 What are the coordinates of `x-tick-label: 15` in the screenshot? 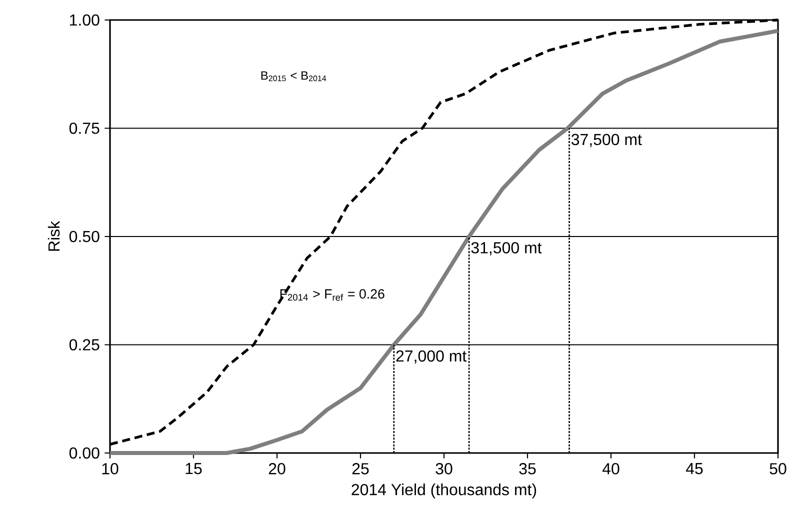 It's located at (194, 468).